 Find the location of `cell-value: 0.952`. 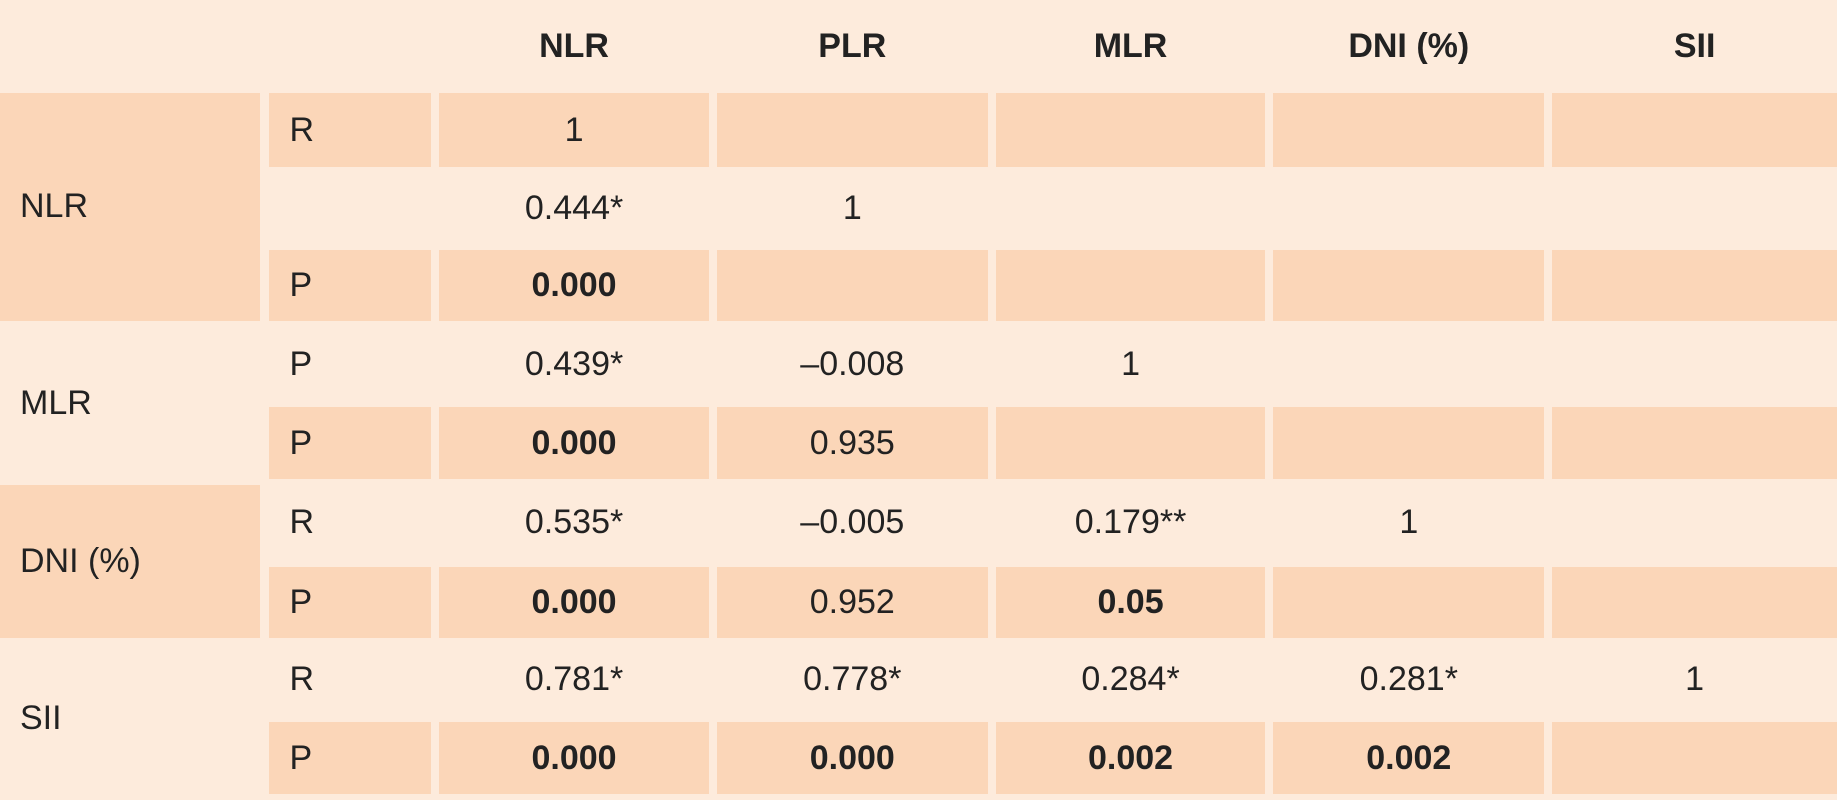

cell-value: 0.952 is located at coordinates (852, 601).